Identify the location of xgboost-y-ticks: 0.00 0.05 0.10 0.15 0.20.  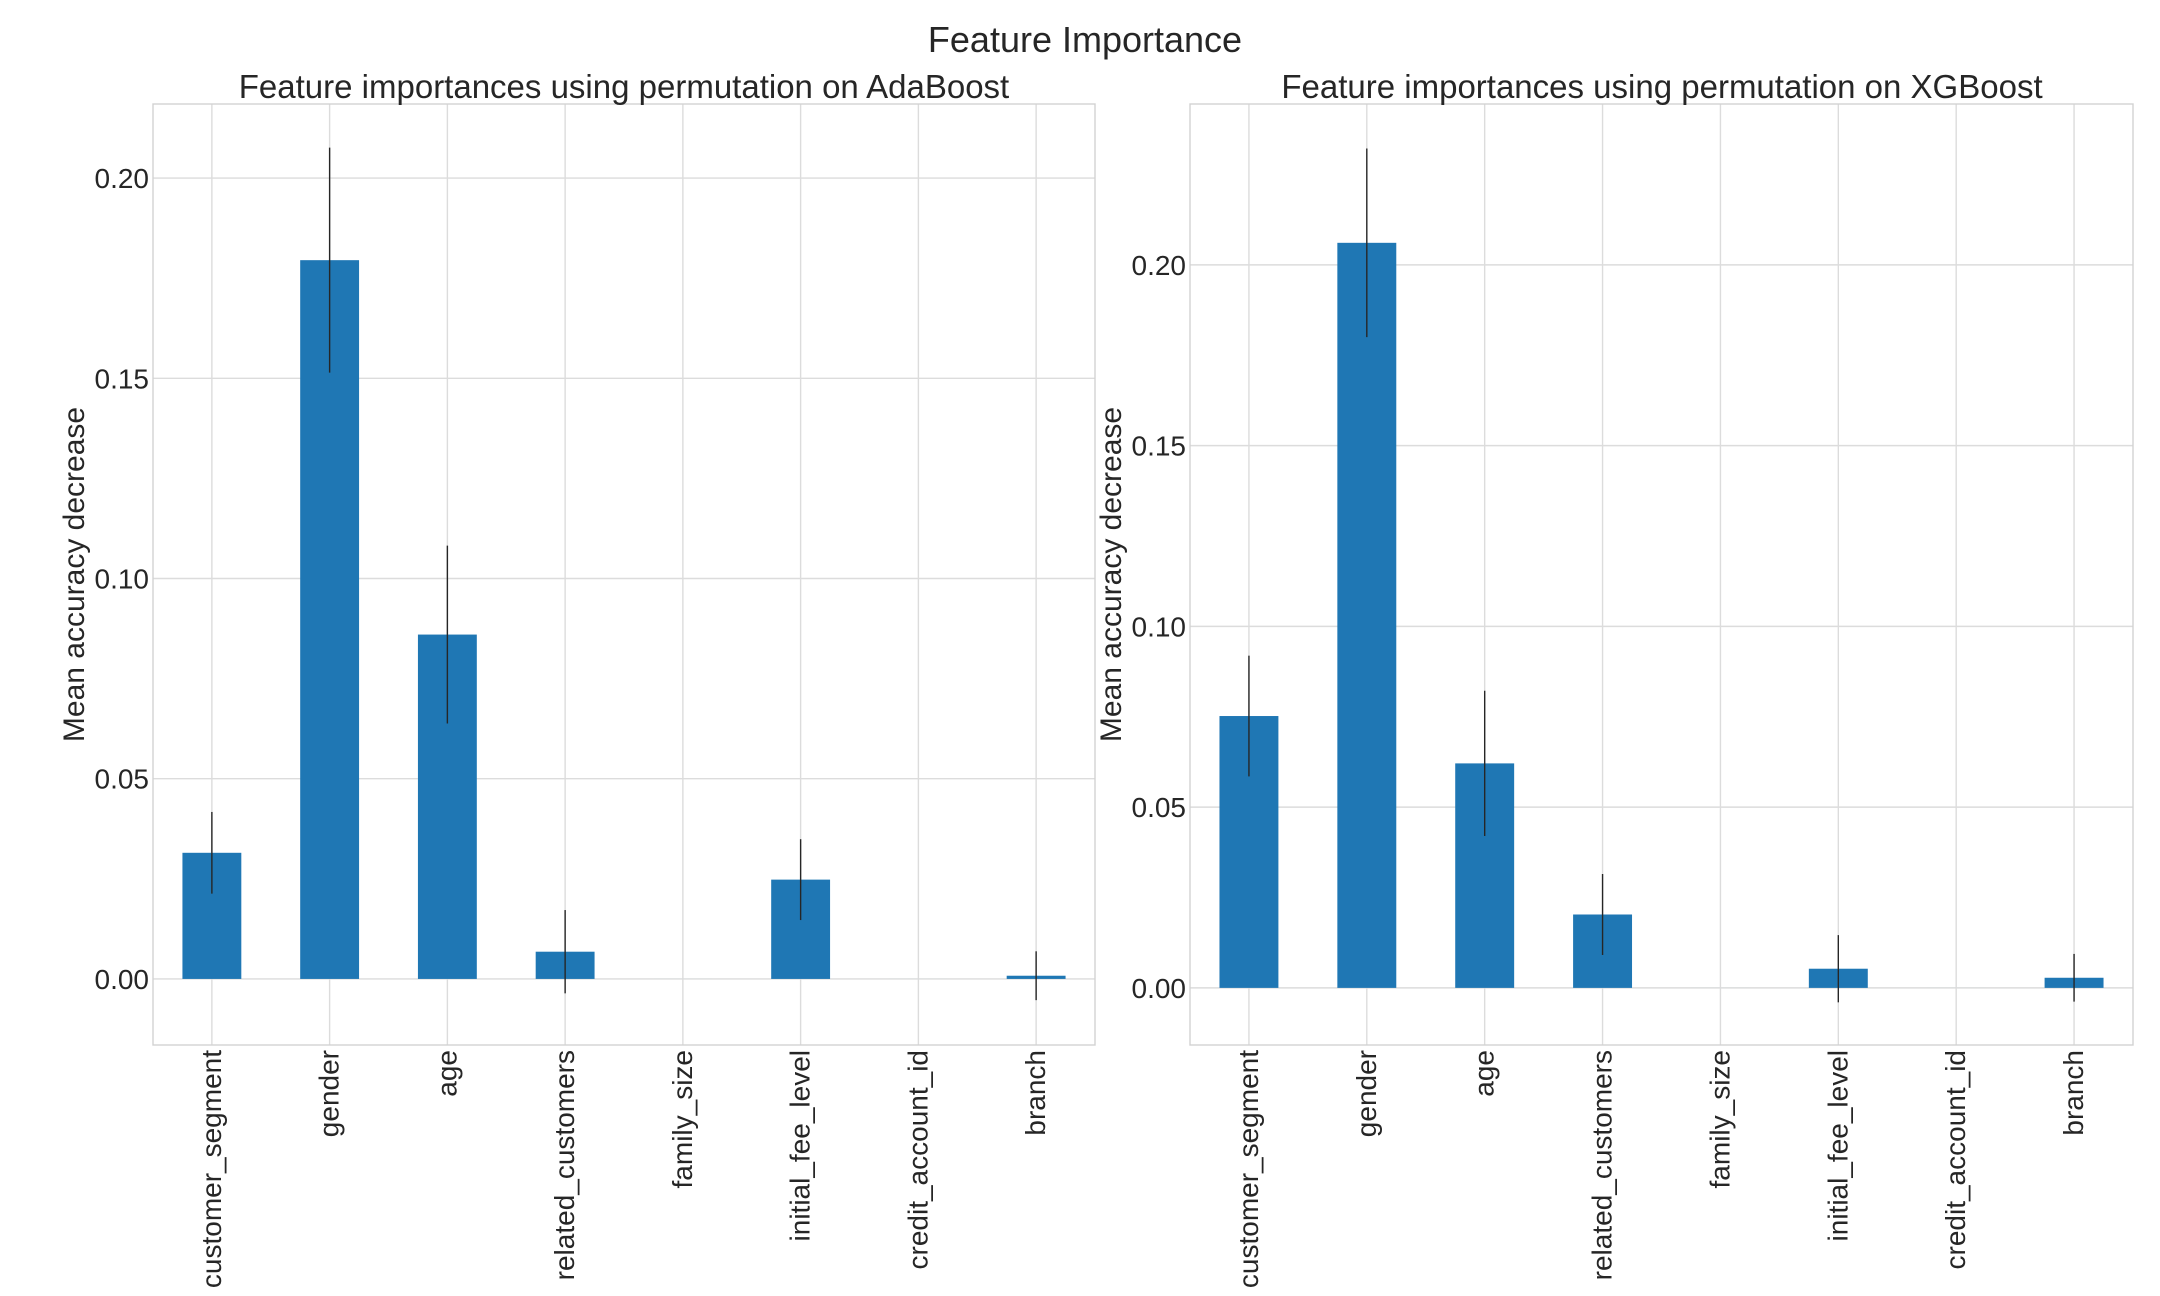
(1159, 627).